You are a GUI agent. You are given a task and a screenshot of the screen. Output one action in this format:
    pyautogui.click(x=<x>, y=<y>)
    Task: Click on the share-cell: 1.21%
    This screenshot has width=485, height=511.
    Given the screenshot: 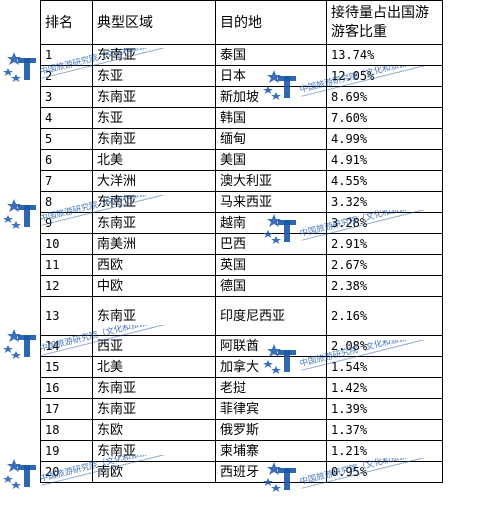 What is the action you would take?
    pyautogui.click(x=384, y=451)
    